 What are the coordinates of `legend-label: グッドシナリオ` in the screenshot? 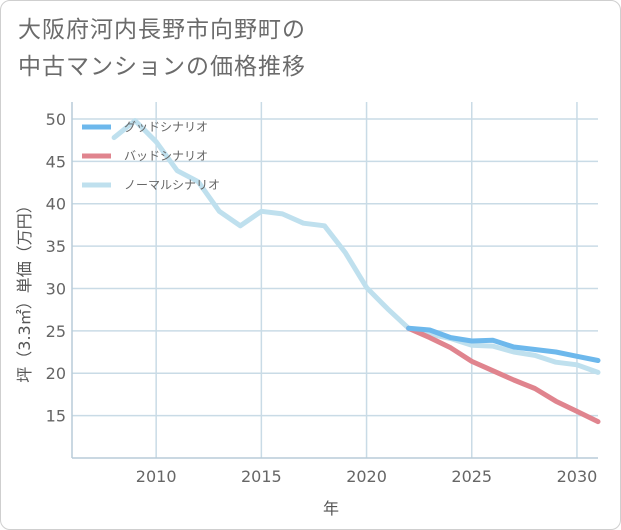 It's located at (166, 127).